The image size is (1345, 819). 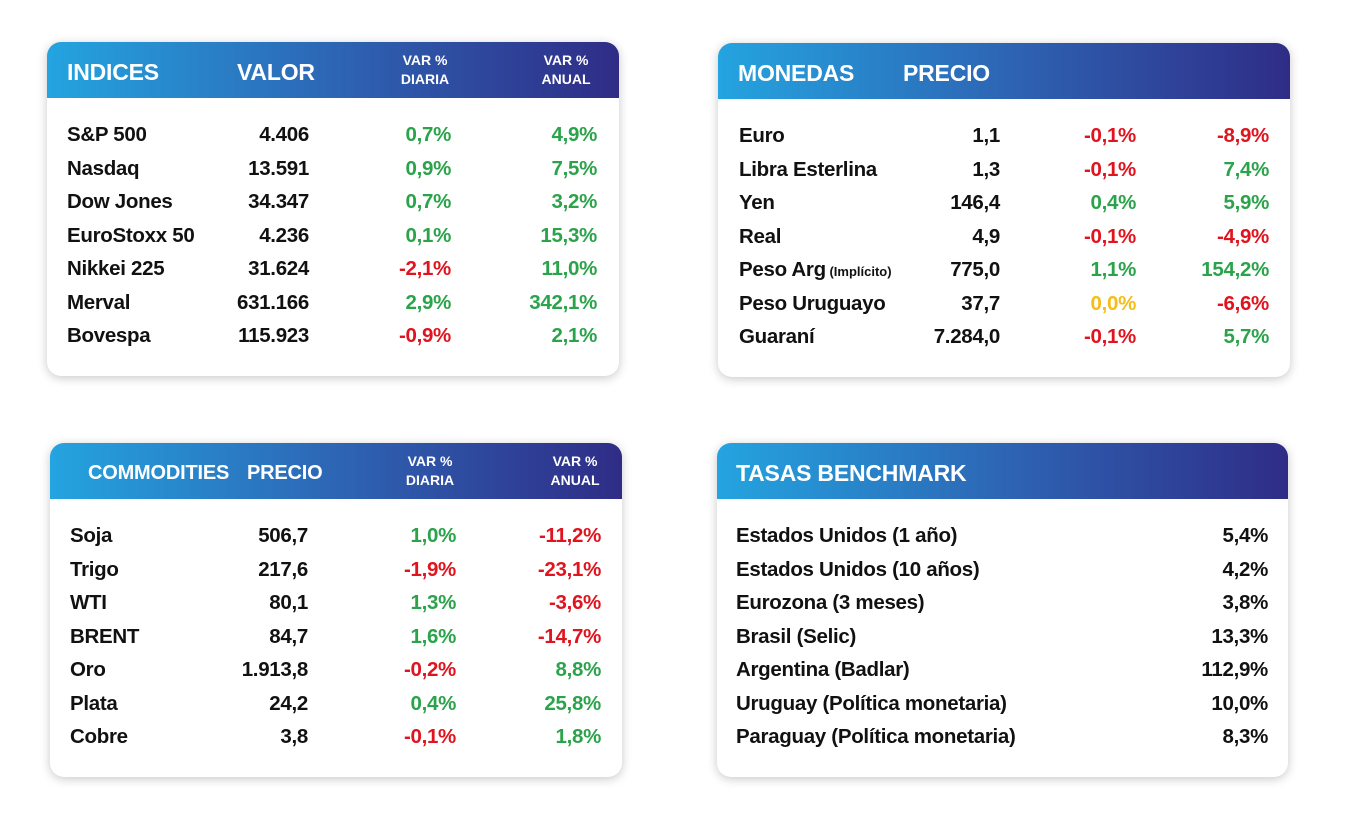 I want to click on rate-value: 8,3%, so click(x=1245, y=736).